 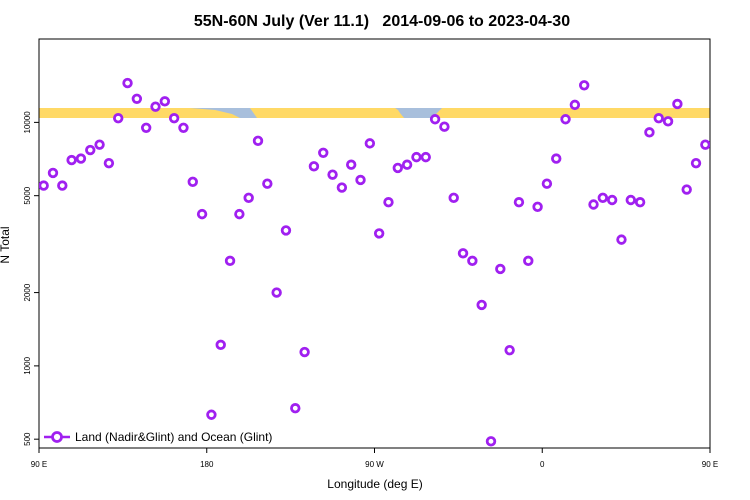 I want to click on y-axis-label: N Total, so click(x=6, y=244).